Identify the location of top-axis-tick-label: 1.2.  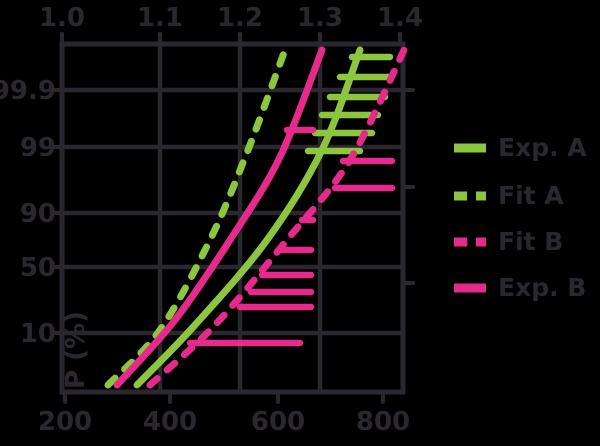
(240, 18).